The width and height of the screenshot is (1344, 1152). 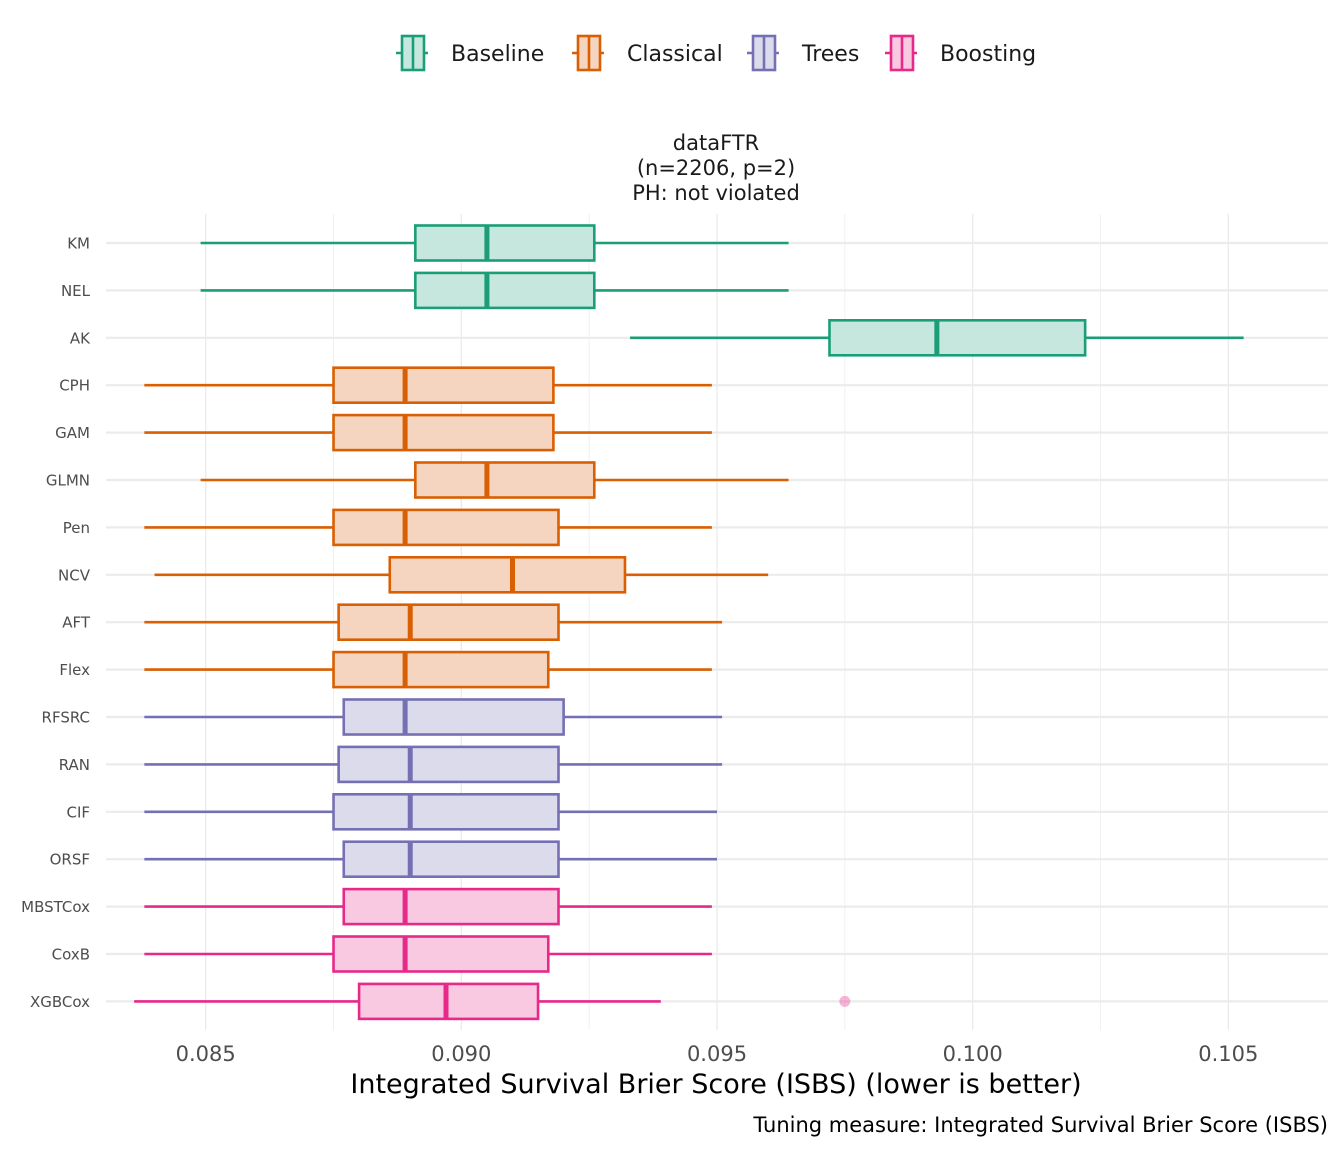 I want to click on y-tick-label: ORSF, so click(x=70, y=860).